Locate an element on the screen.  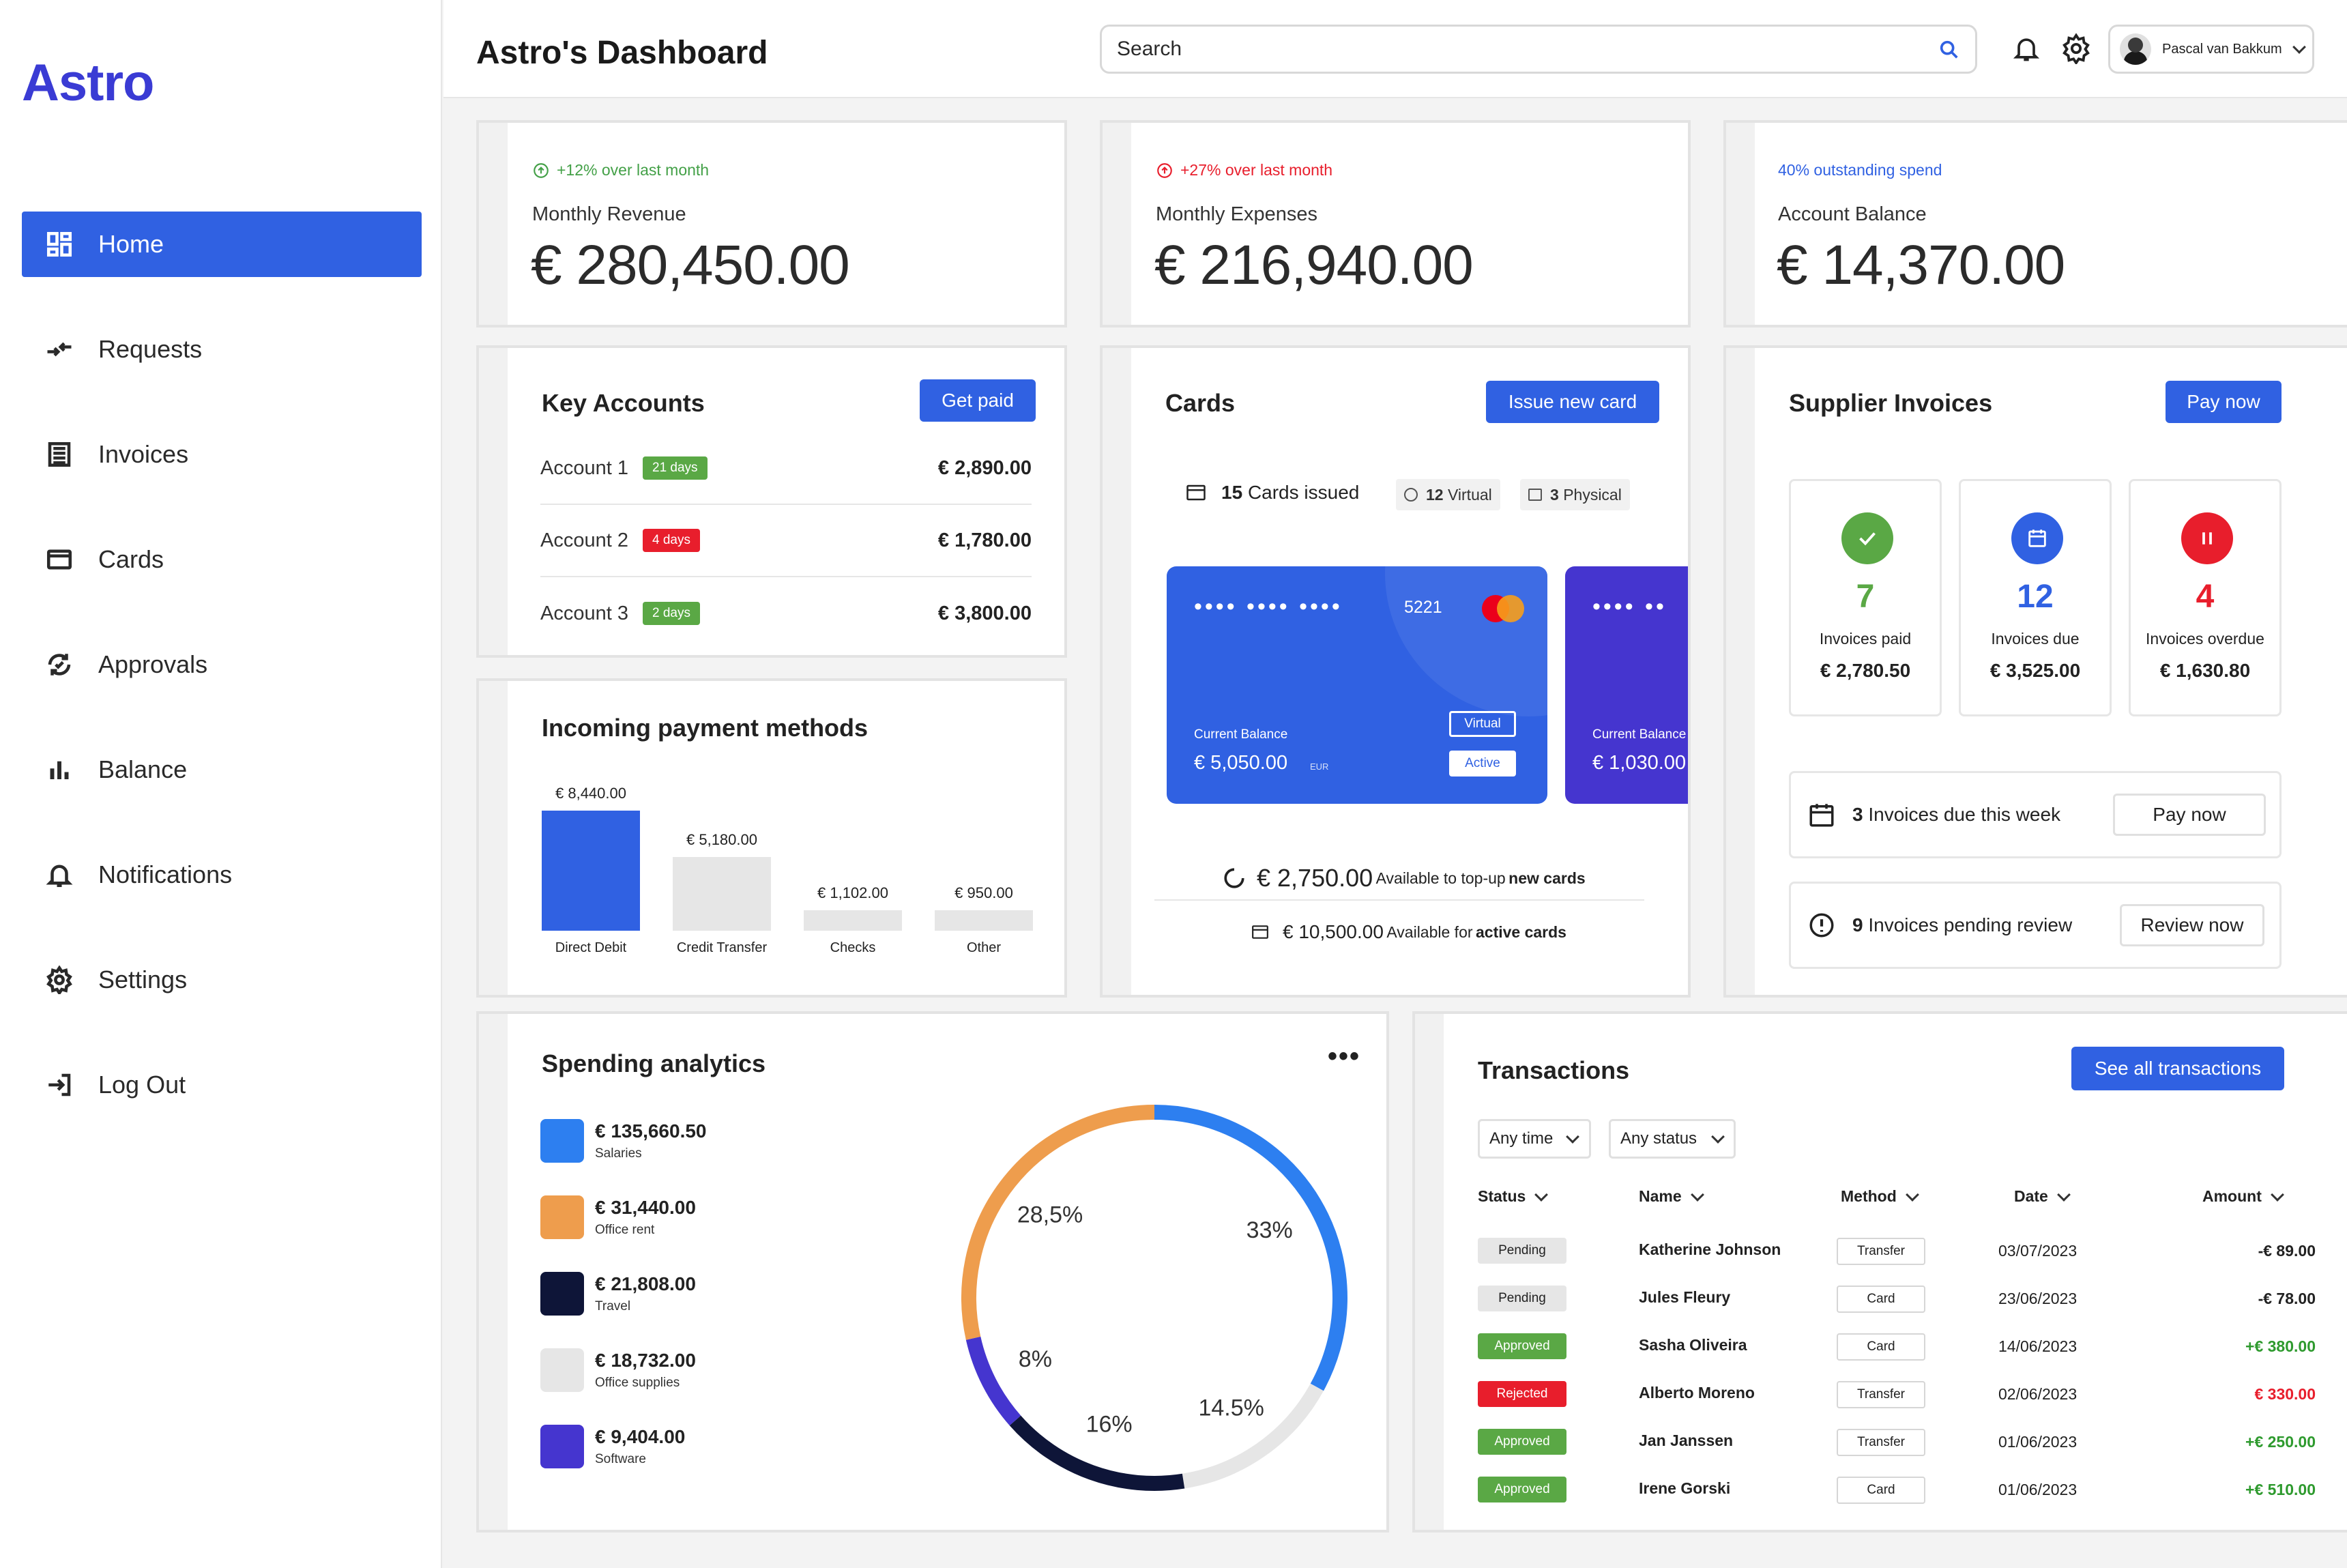
virtual-chip: 12 Virtual is located at coordinates (1448, 495).